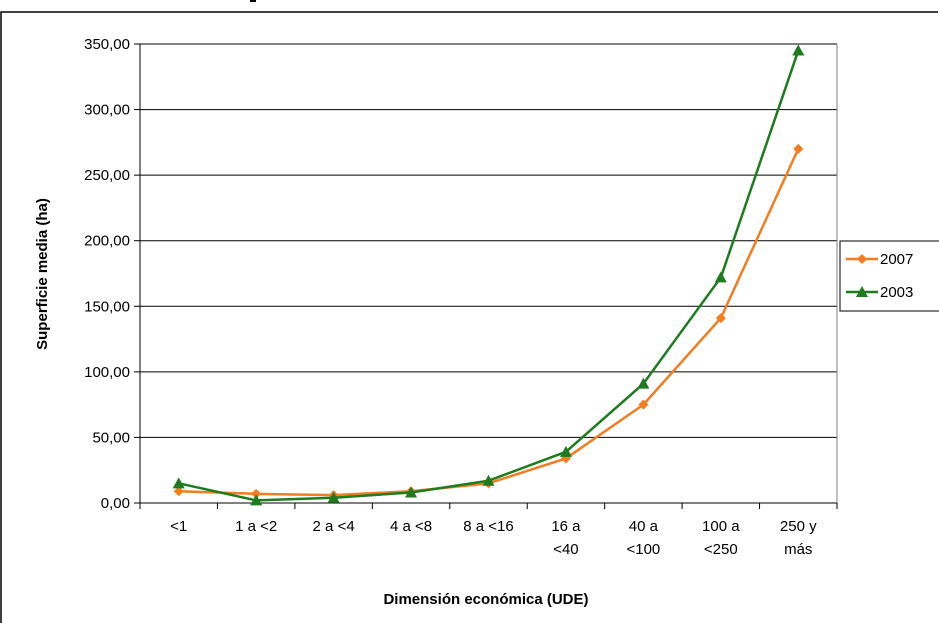 The height and width of the screenshot is (623, 939). What do you see at coordinates (896, 292) in the screenshot?
I see `legend-label-2003: 2003` at bounding box center [896, 292].